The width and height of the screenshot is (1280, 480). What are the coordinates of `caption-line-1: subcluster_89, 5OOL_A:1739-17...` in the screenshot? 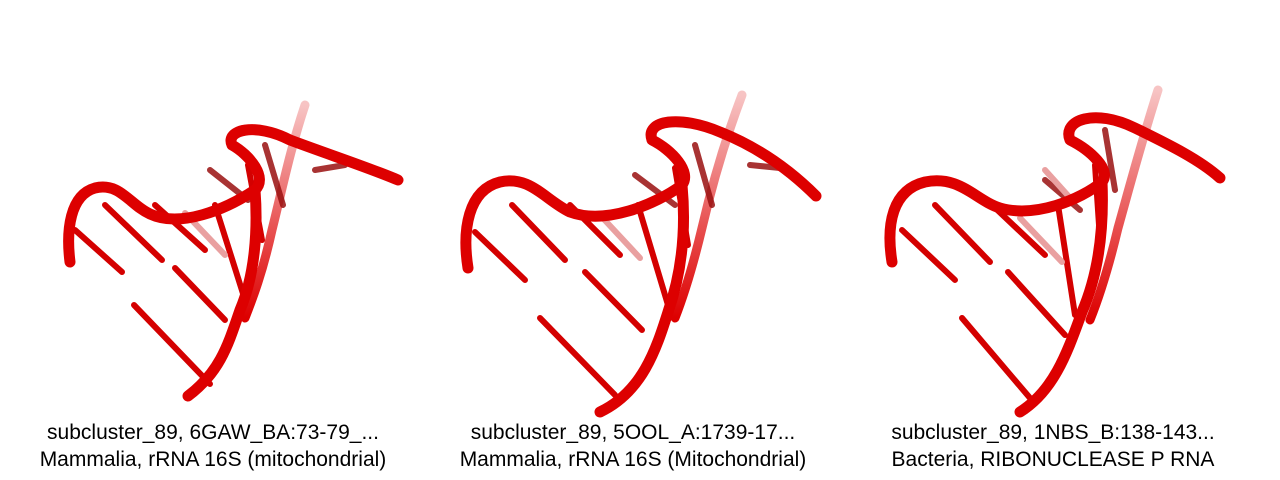 It's located at (633, 432).